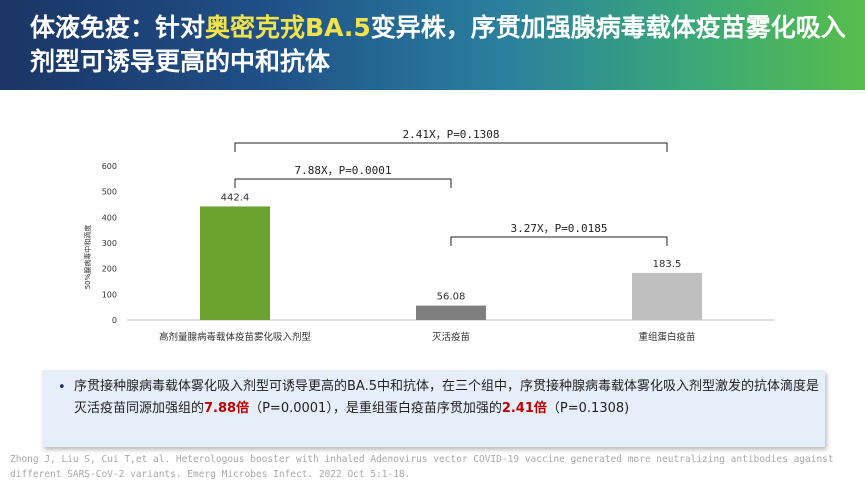 The height and width of the screenshot is (491, 865). What do you see at coordinates (227, 408) in the screenshot?
I see `fold-change-1: 7.88倍` at bounding box center [227, 408].